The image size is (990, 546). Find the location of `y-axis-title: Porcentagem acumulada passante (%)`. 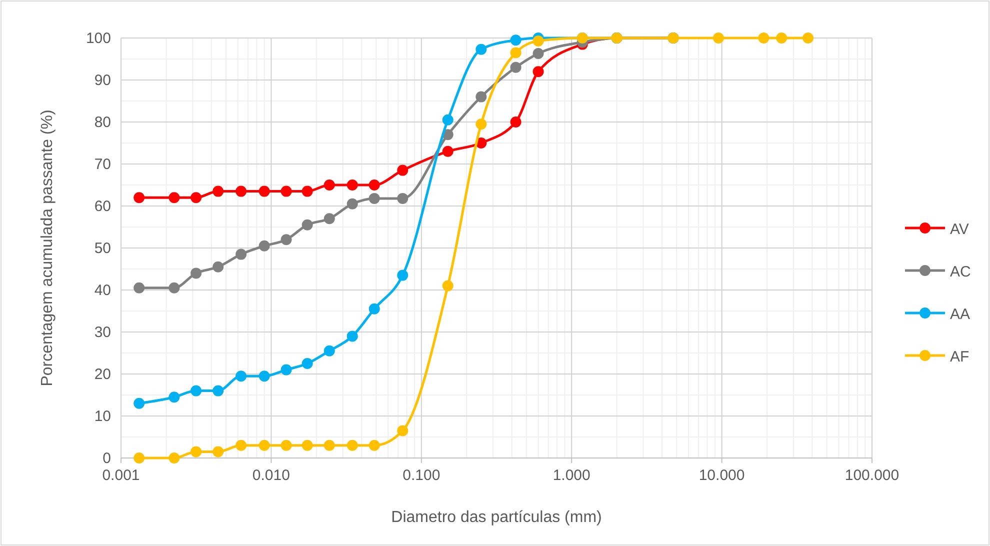

y-axis-title: Porcentagem acumulada passante (%) is located at coordinates (47, 248).